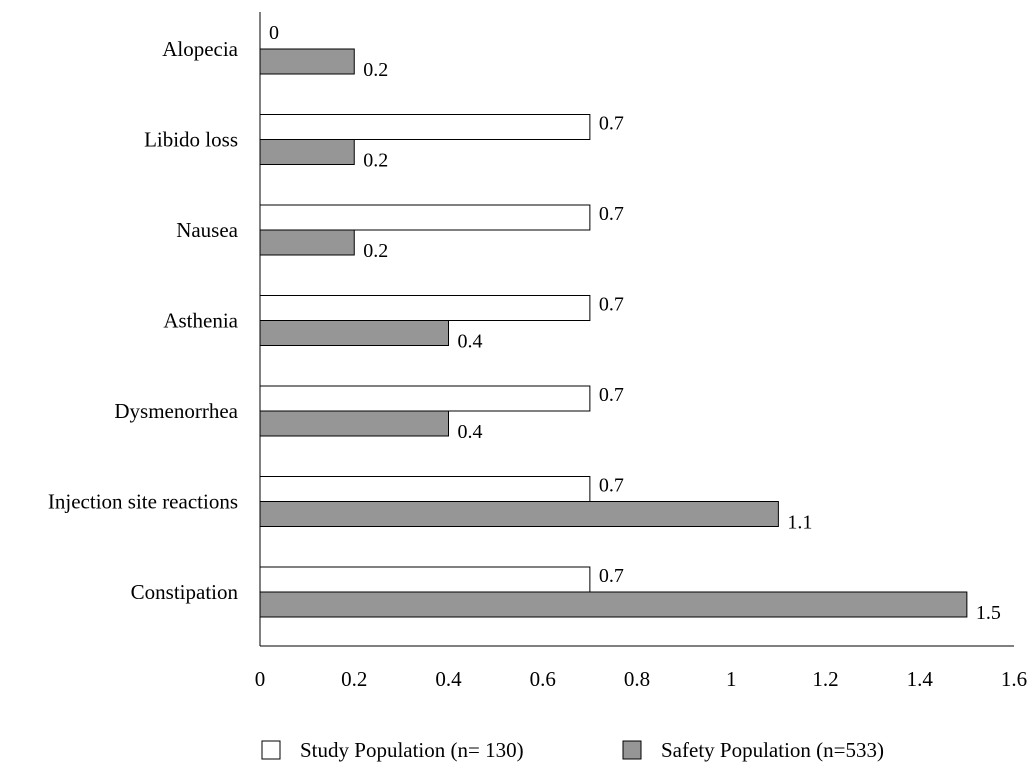 This screenshot has height=771, width=1033. What do you see at coordinates (611, 124) in the screenshot?
I see `bar-label-libido-loss-series-1: 0.7` at bounding box center [611, 124].